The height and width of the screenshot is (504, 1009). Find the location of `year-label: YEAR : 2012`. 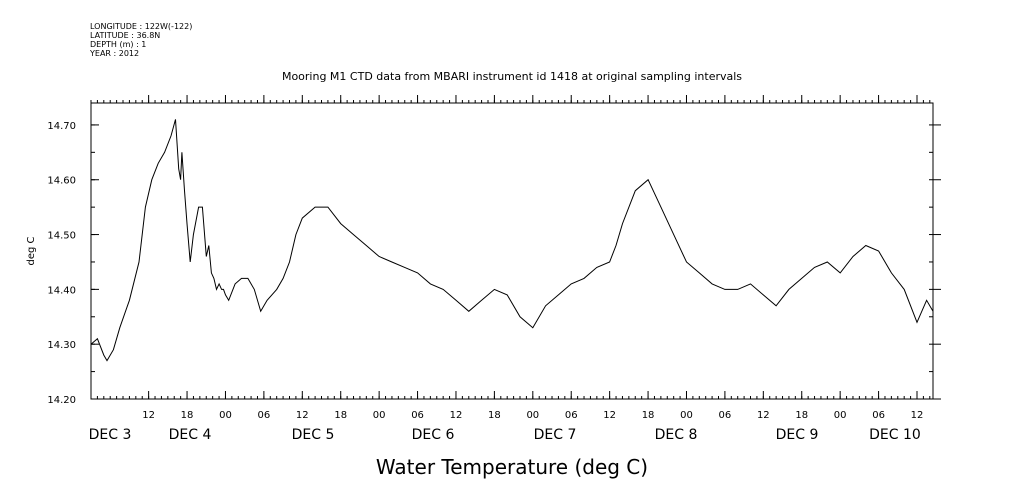

year-label: YEAR : 2012 is located at coordinates (115, 53).